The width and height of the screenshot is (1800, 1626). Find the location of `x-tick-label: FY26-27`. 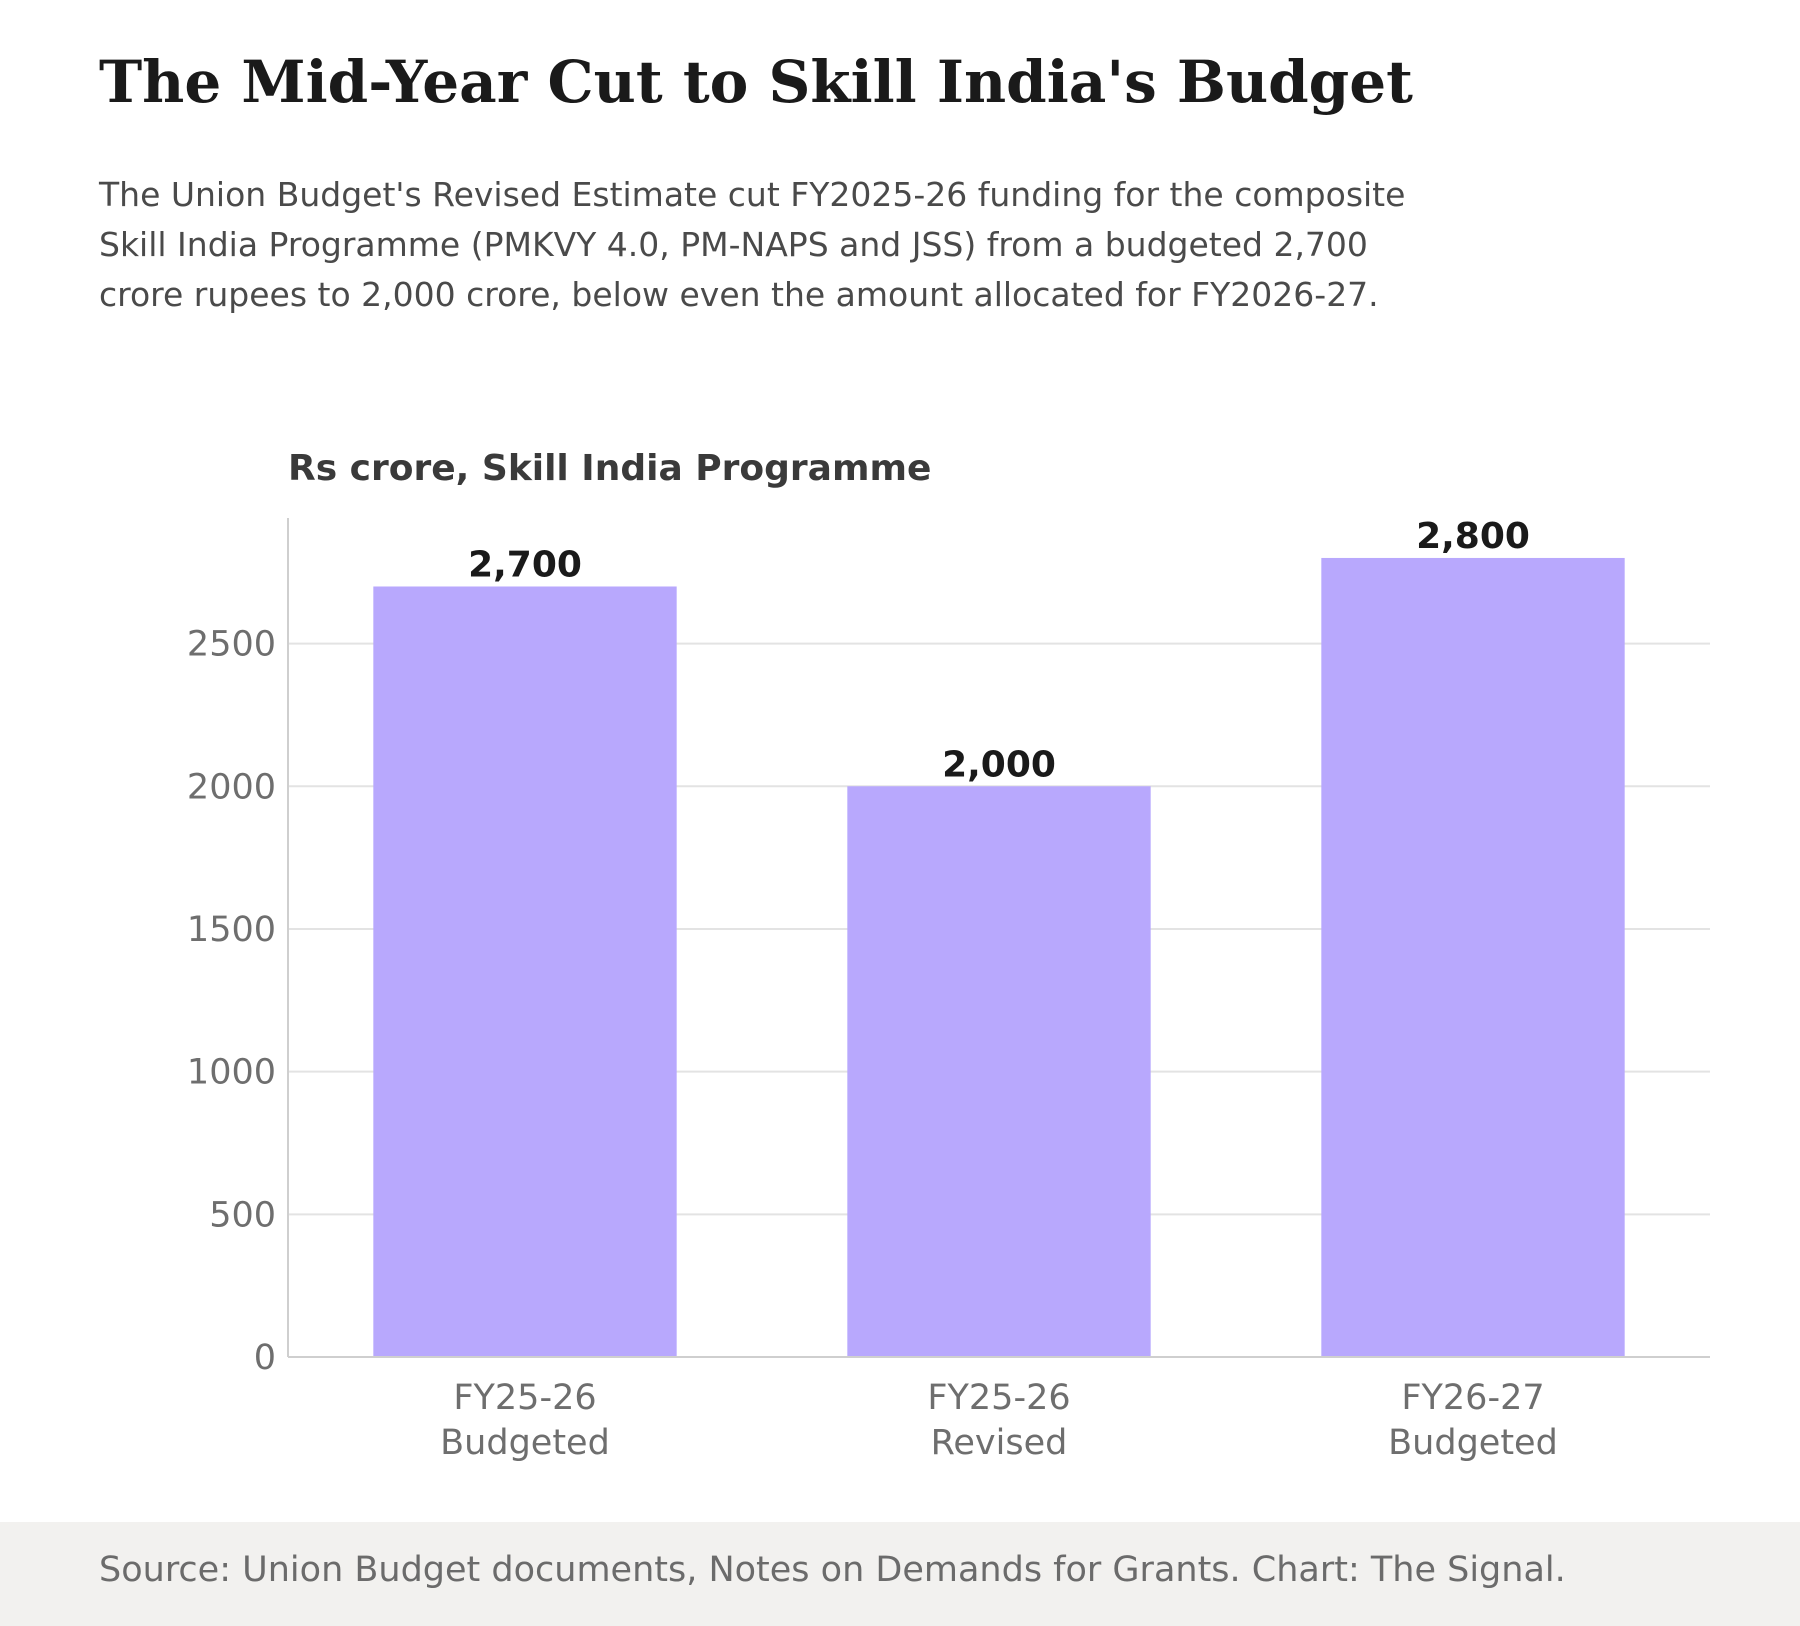

x-tick-label: FY26-27 is located at coordinates (1472, 1398).